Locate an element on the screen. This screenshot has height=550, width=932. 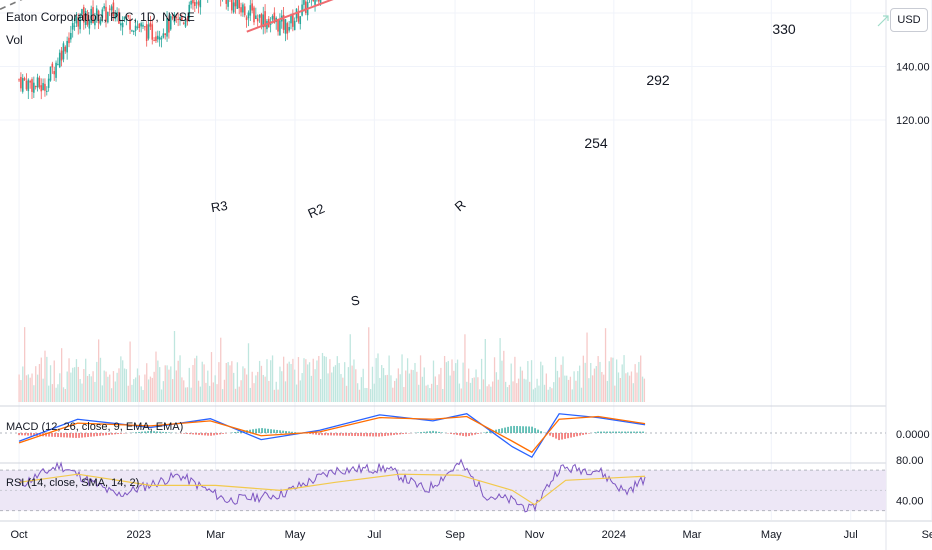
chart-title: Eaton Corporation, PLC, 1D, NYSE is located at coordinates (100, 17).